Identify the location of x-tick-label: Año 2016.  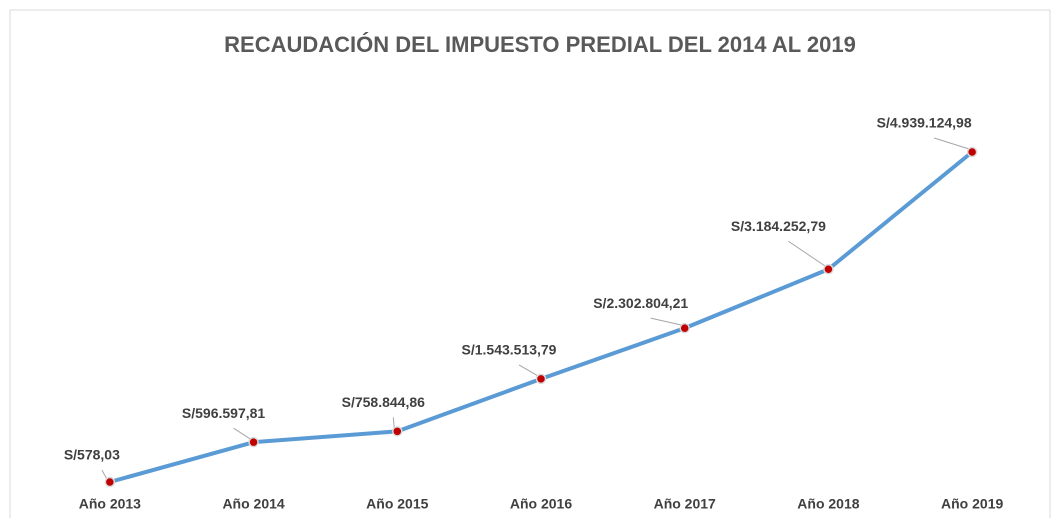
(541, 504).